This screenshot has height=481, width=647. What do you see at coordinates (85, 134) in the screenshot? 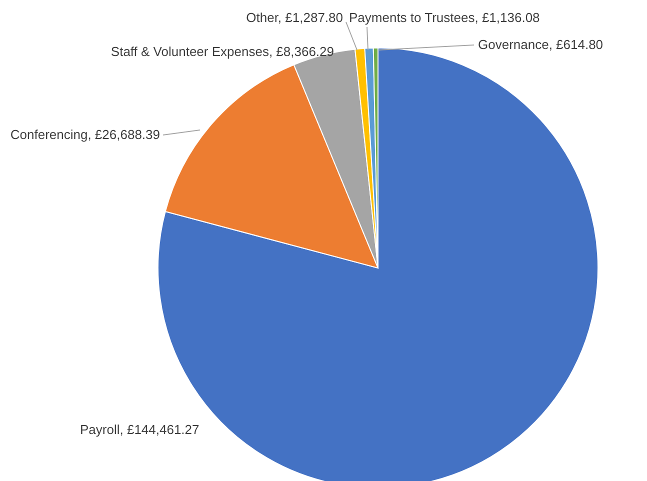
I see `slice-label: Conferencing, £26,688.39` at bounding box center [85, 134].